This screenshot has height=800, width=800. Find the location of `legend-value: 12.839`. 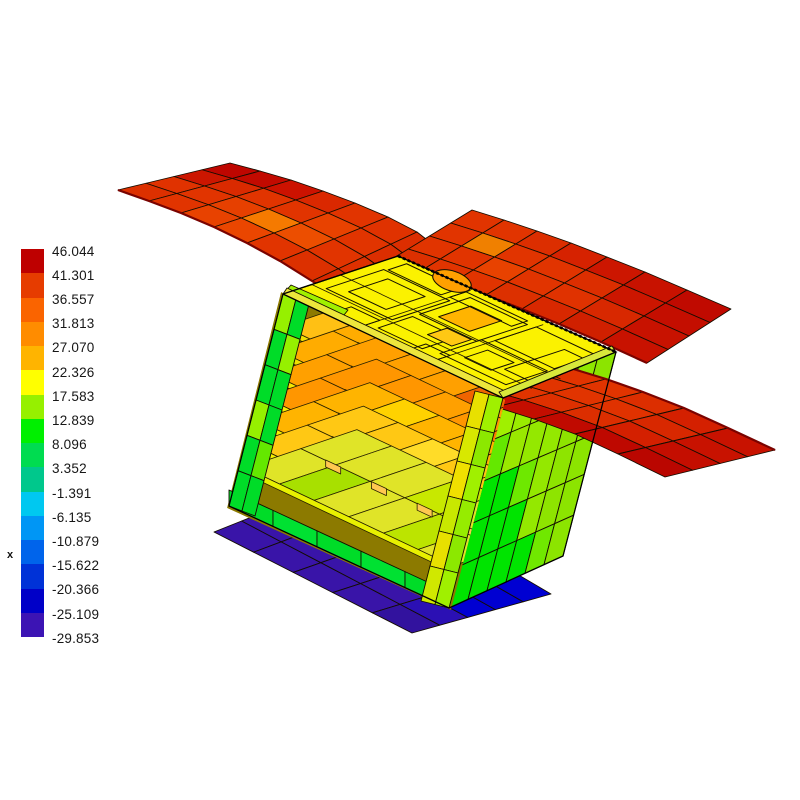

legend-value: 12.839 is located at coordinates (73, 420).